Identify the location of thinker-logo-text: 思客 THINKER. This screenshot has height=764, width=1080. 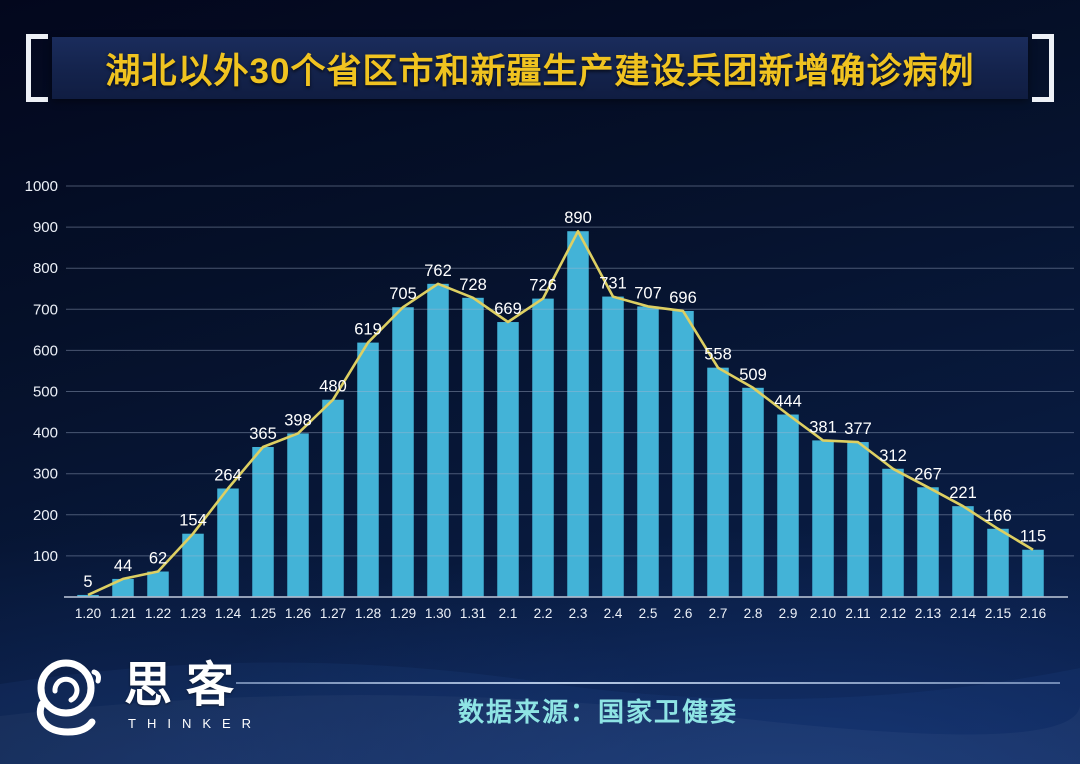
(193, 695).